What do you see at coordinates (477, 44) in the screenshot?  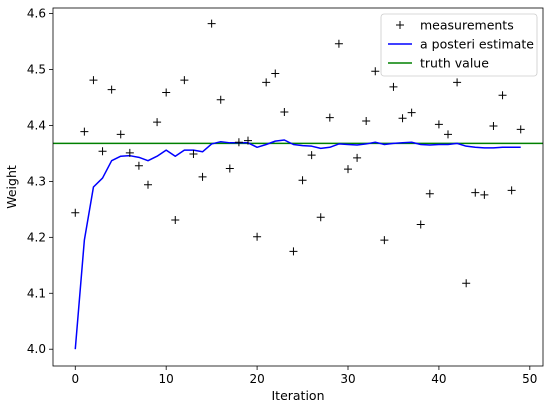 I see `legend-label-estimate: a posteri estimate` at bounding box center [477, 44].